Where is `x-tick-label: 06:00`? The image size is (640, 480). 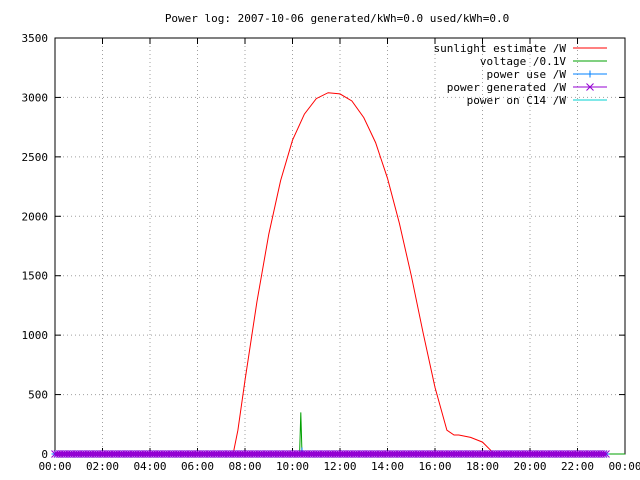 x-tick-label: 06:00 is located at coordinates (197, 466).